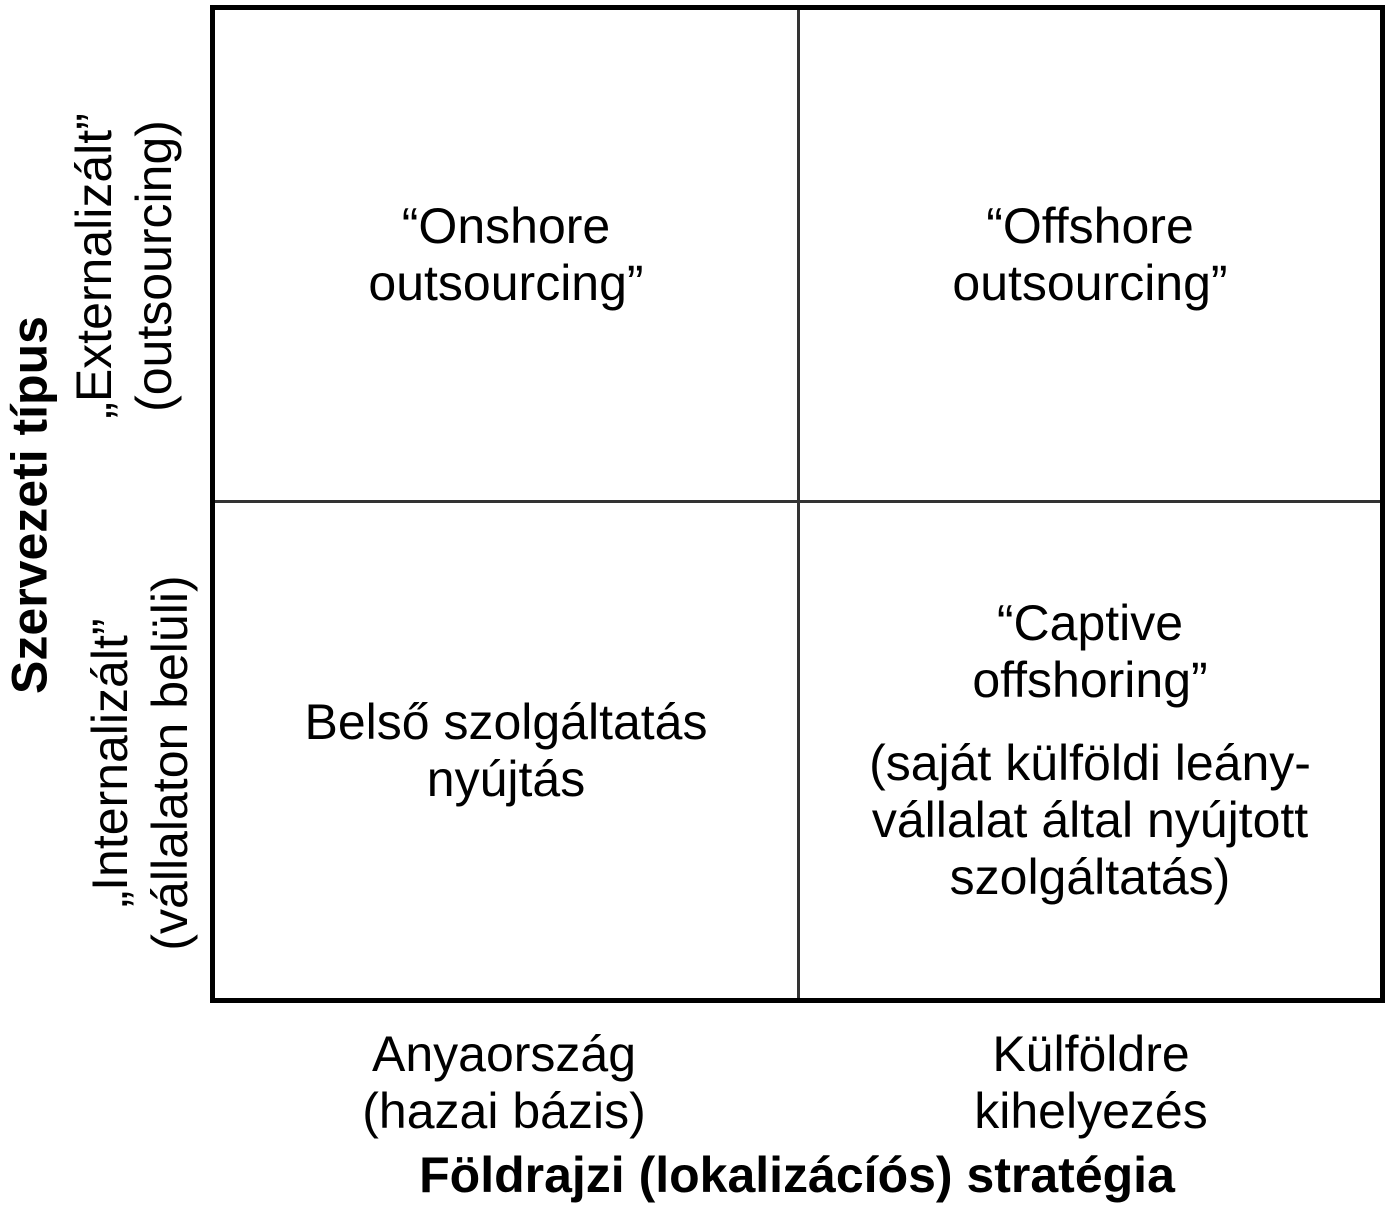 Image resolution: width=1394 pixels, height=1207 pixels. Describe the element at coordinates (1091, 1082) in the screenshot. I see `x-axis-category-abroad: Külföldre kihelyezés` at that location.